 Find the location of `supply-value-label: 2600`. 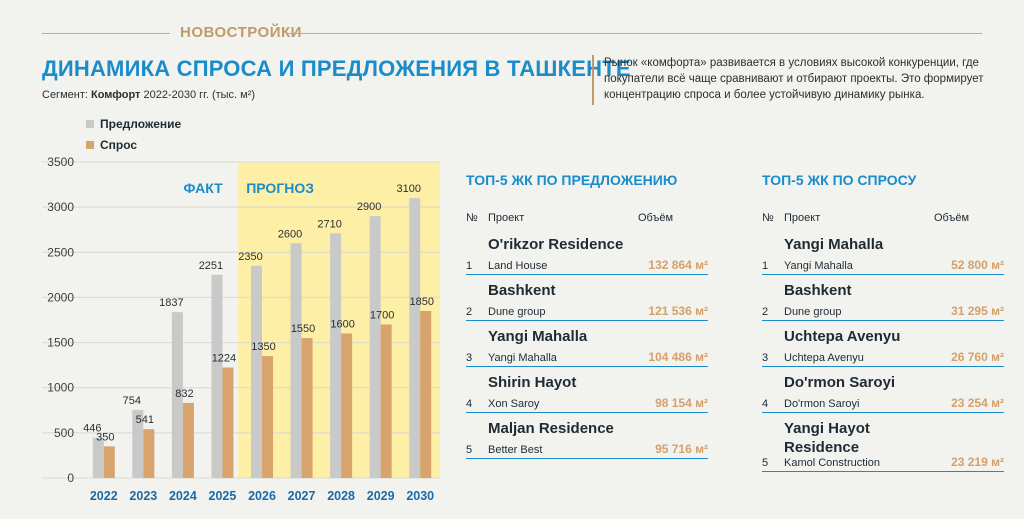

supply-value-label: 2600 is located at coordinates (290, 234).